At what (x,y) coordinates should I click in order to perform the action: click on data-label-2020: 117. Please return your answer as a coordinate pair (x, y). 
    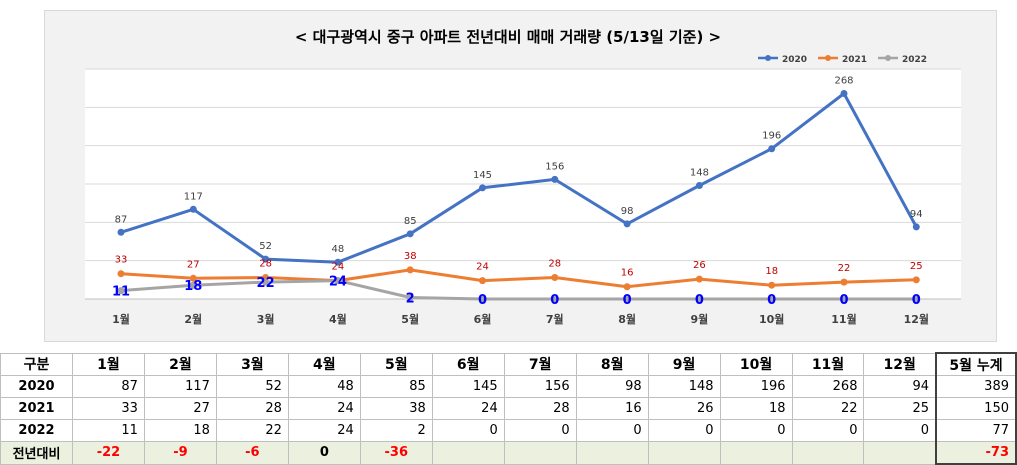
    Looking at the image, I should click on (193, 196).